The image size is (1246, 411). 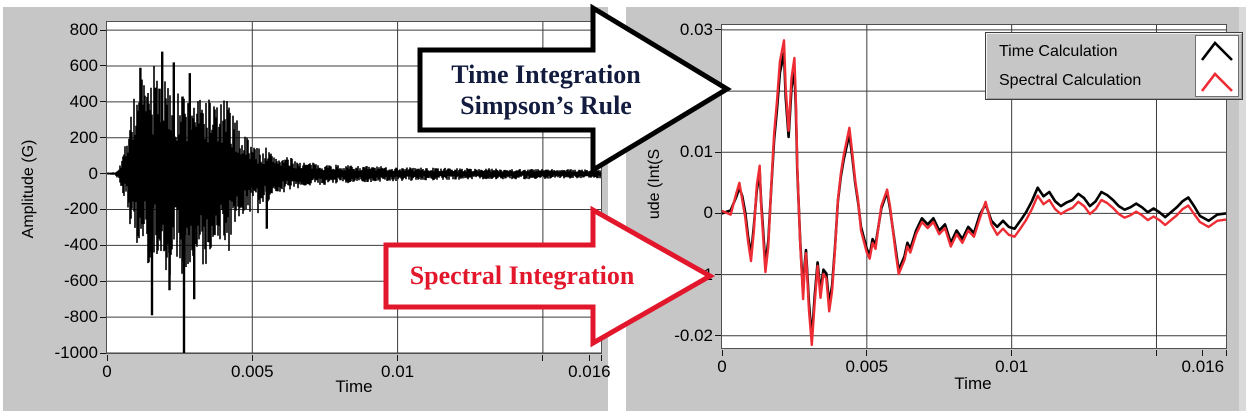 I want to click on plot-legend: Time Calculation Spectral Calculation, so click(x=1114, y=66).